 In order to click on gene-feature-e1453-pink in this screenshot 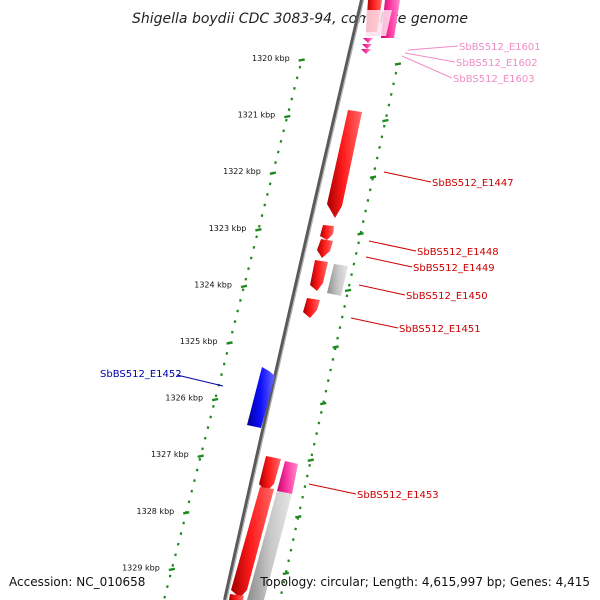, I will do `click(287, 477)`.